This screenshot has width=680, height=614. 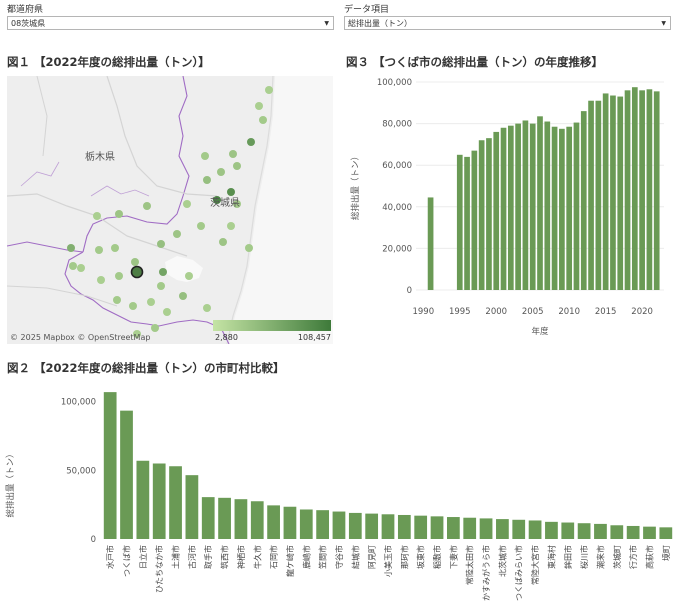 What do you see at coordinates (170, 23) in the screenshot?
I see `prefecture-select: 08茨城県 ▼` at bounding box center [170, 23].